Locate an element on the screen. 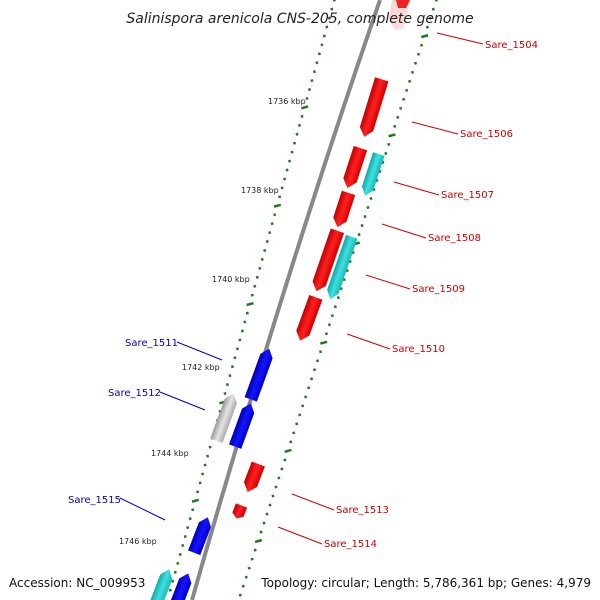  gene-label: Sare_1510 is located at coordinates (418, 349).